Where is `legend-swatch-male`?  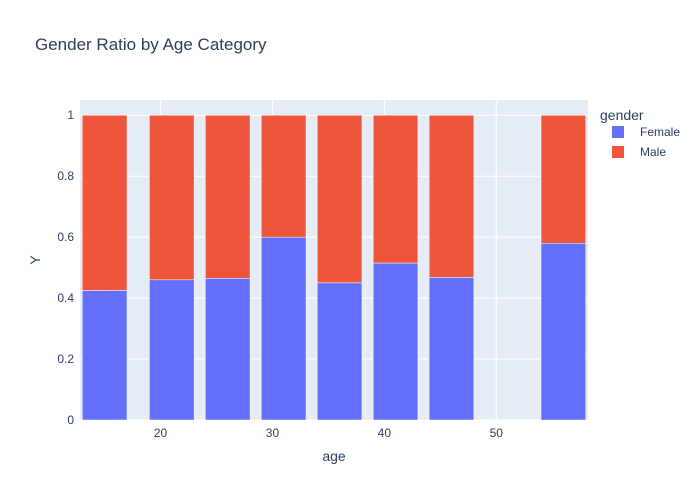 legend-swatch-male is located at coordinates (618, 152).